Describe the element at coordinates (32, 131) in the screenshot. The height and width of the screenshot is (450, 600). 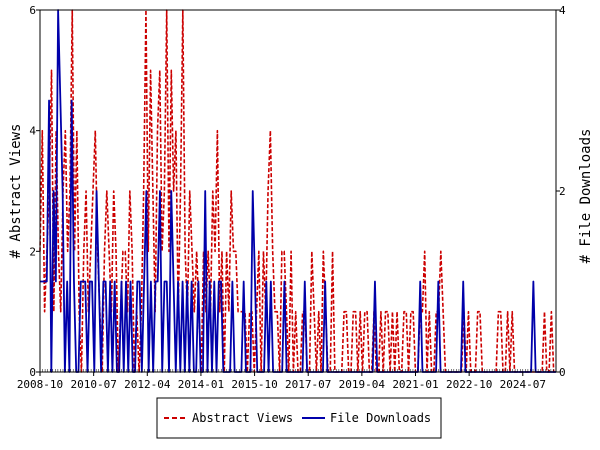
I see `y-left-tick-label: 4` at that location.